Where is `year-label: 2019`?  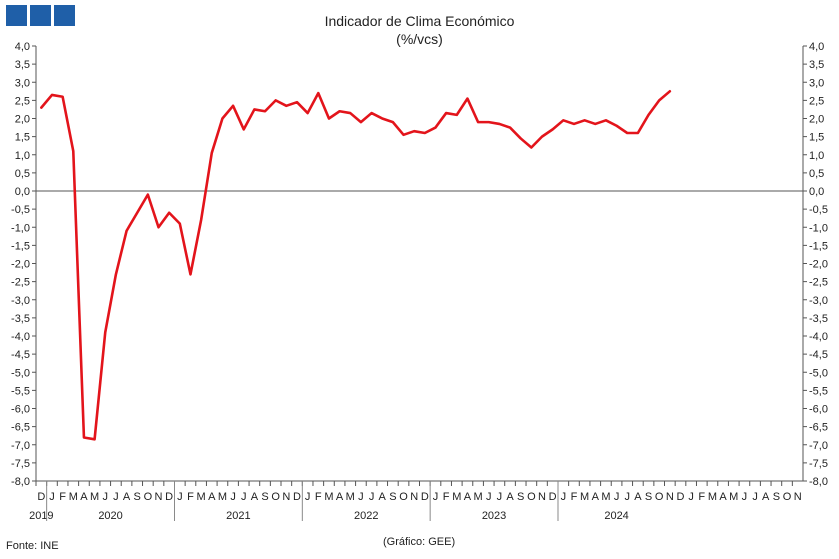 year-label: 2019 is located at coordinates (41, 516).